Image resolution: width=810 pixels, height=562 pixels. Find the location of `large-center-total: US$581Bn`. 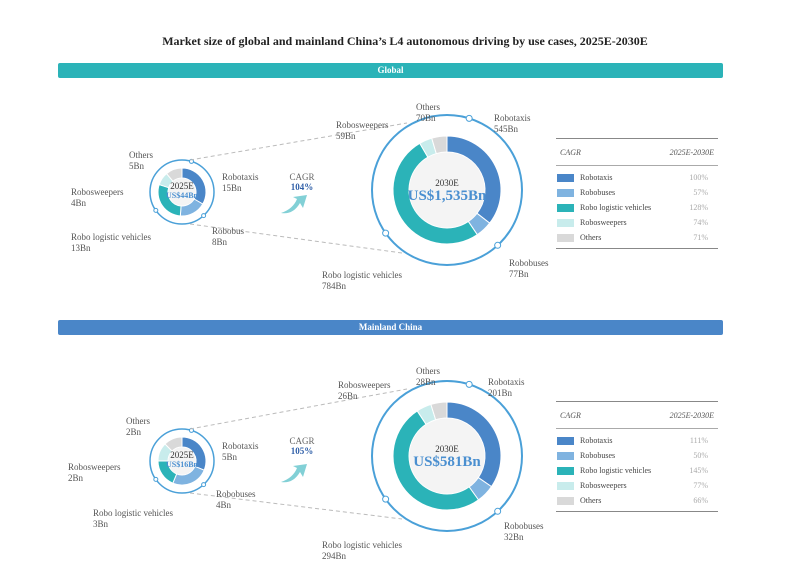

large-center-total: US$581Bn is located at coordinates (447, 462).